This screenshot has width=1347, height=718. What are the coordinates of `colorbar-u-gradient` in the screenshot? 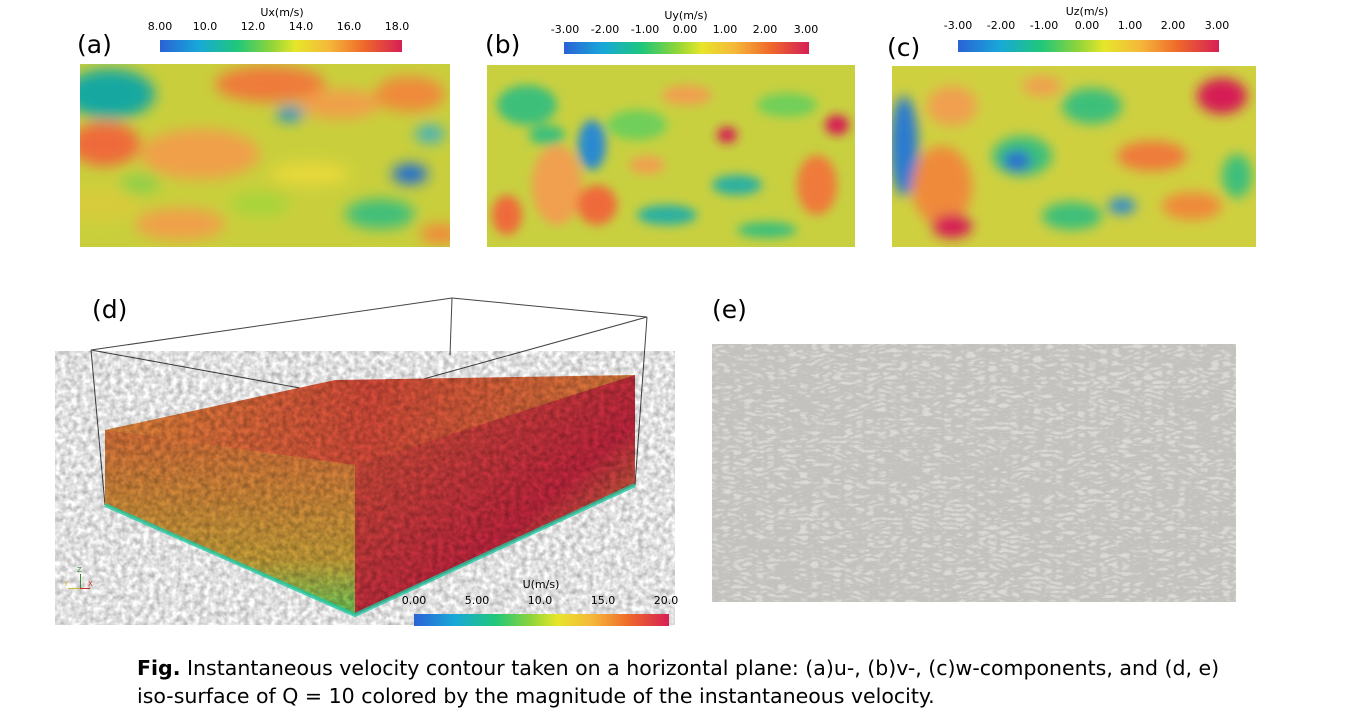 It's located at (541, 620).